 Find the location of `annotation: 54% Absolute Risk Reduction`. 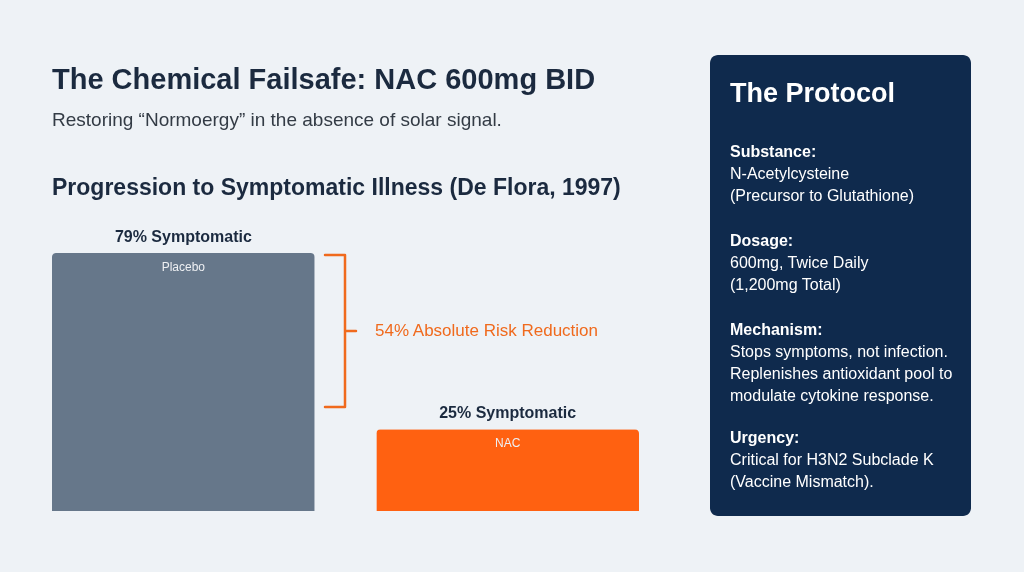

annotation: 54% Absolute Risk Reduction is located at coordinates (487, 330).